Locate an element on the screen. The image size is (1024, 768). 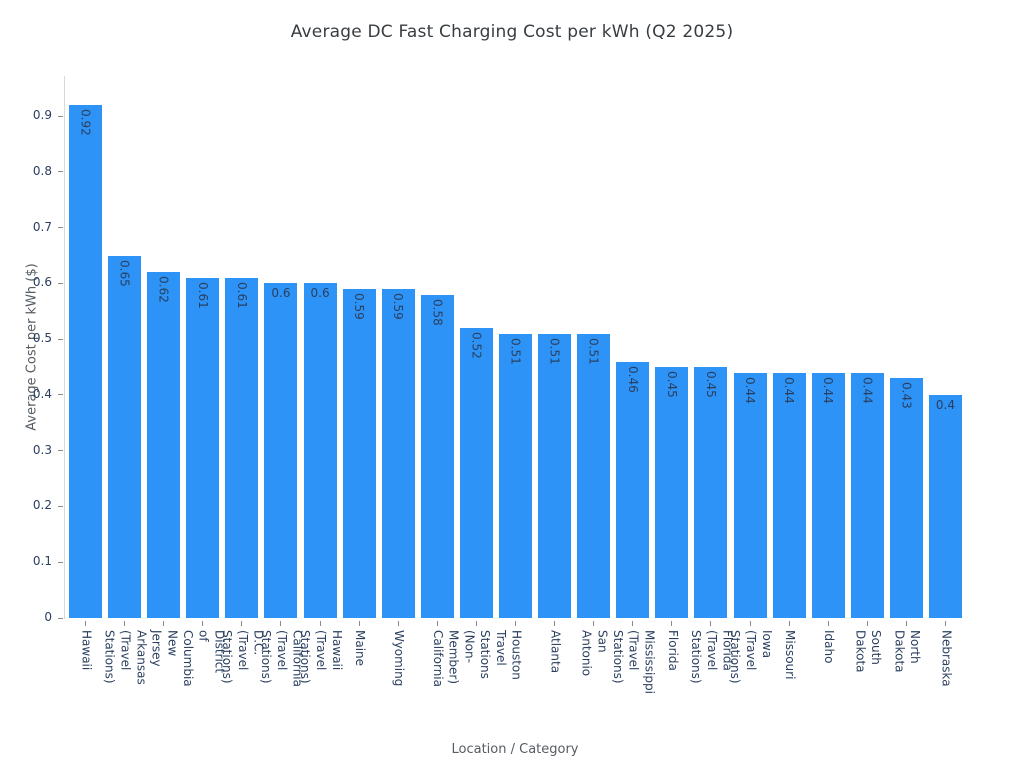
y-tick-label: 0.6 is located at coordinates (42, 282).